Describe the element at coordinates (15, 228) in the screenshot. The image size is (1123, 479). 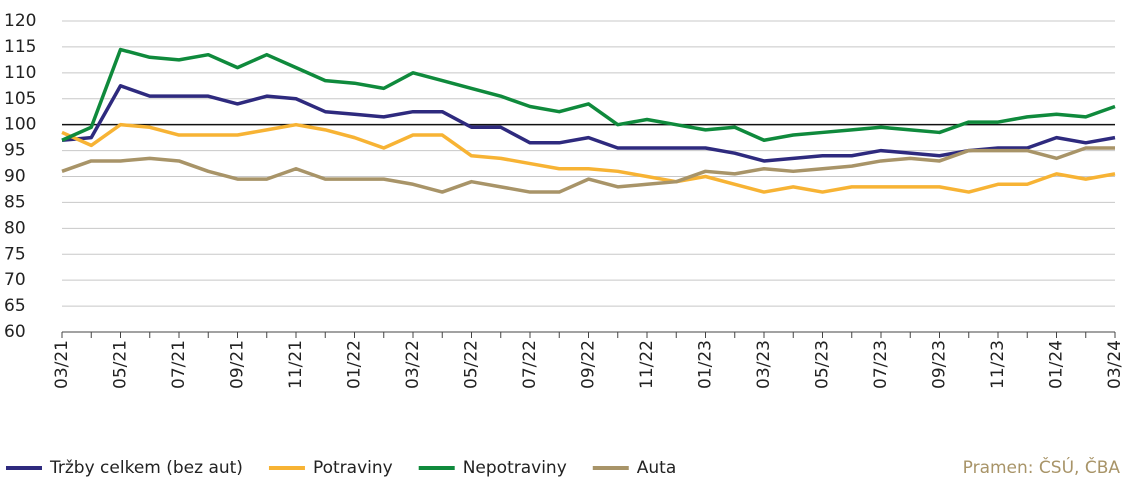
I see `y-tick-label: 80` at that location.